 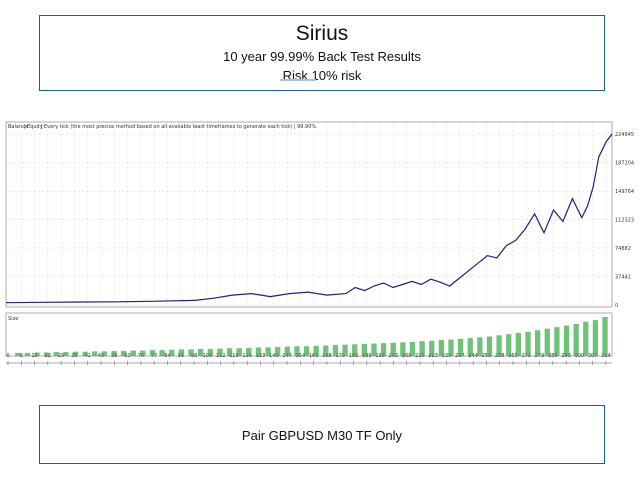 What do you see at coordinates (447, 356) in the screenshot?
I see `x-tick-label: 230` at bounding box center [447, 356].